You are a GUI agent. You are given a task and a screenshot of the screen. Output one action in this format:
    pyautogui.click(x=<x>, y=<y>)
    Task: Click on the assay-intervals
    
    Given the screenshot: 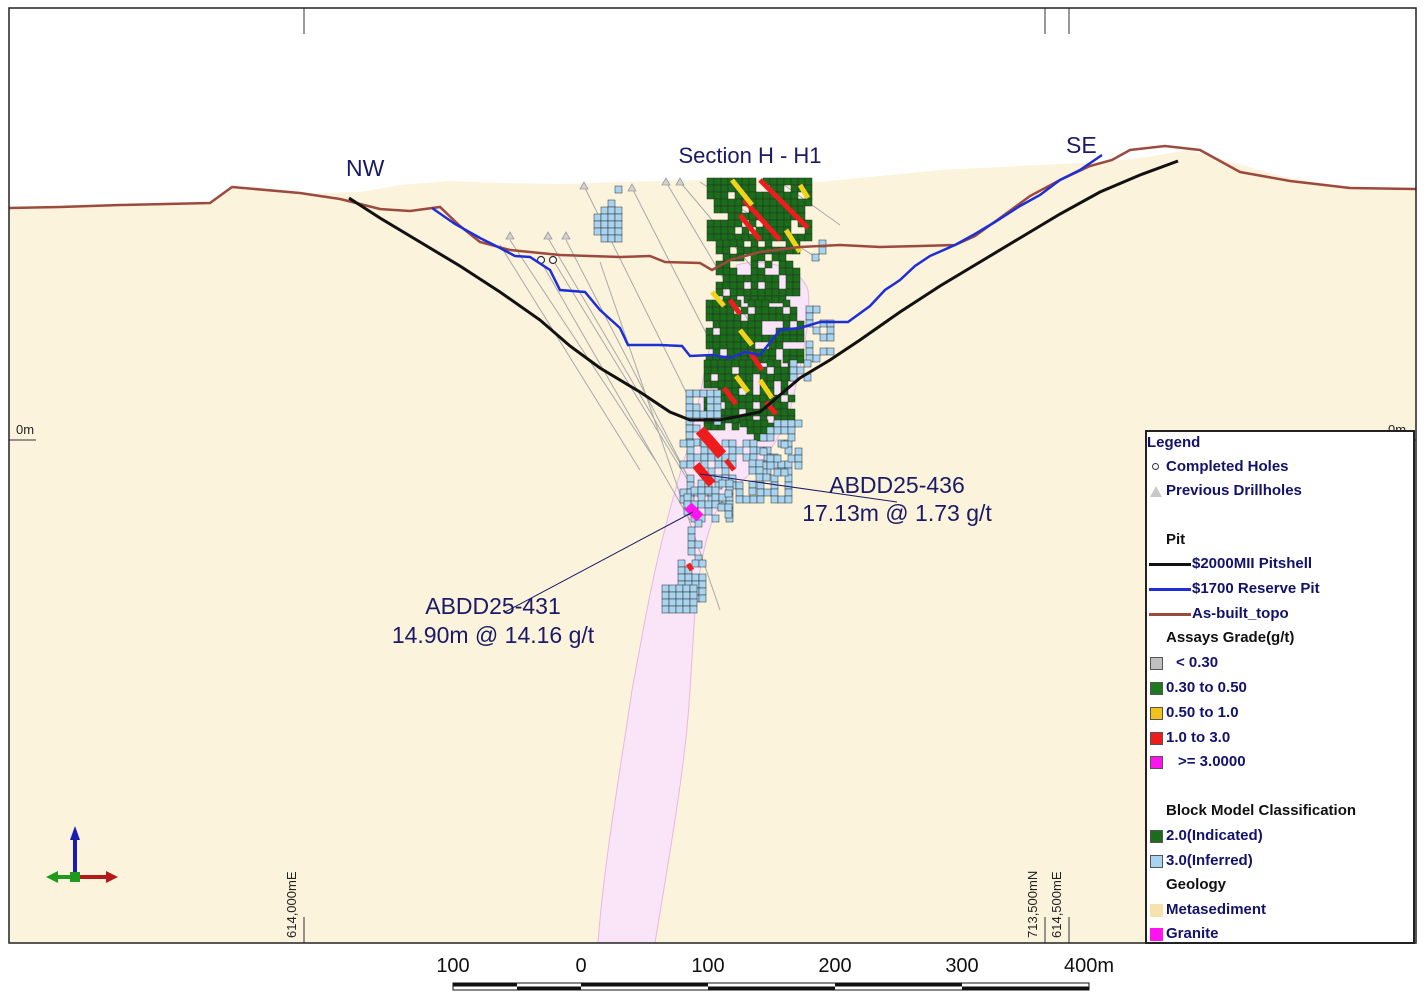 What is the action you would take?
    pyautogui.click(x=747, y=375)
    